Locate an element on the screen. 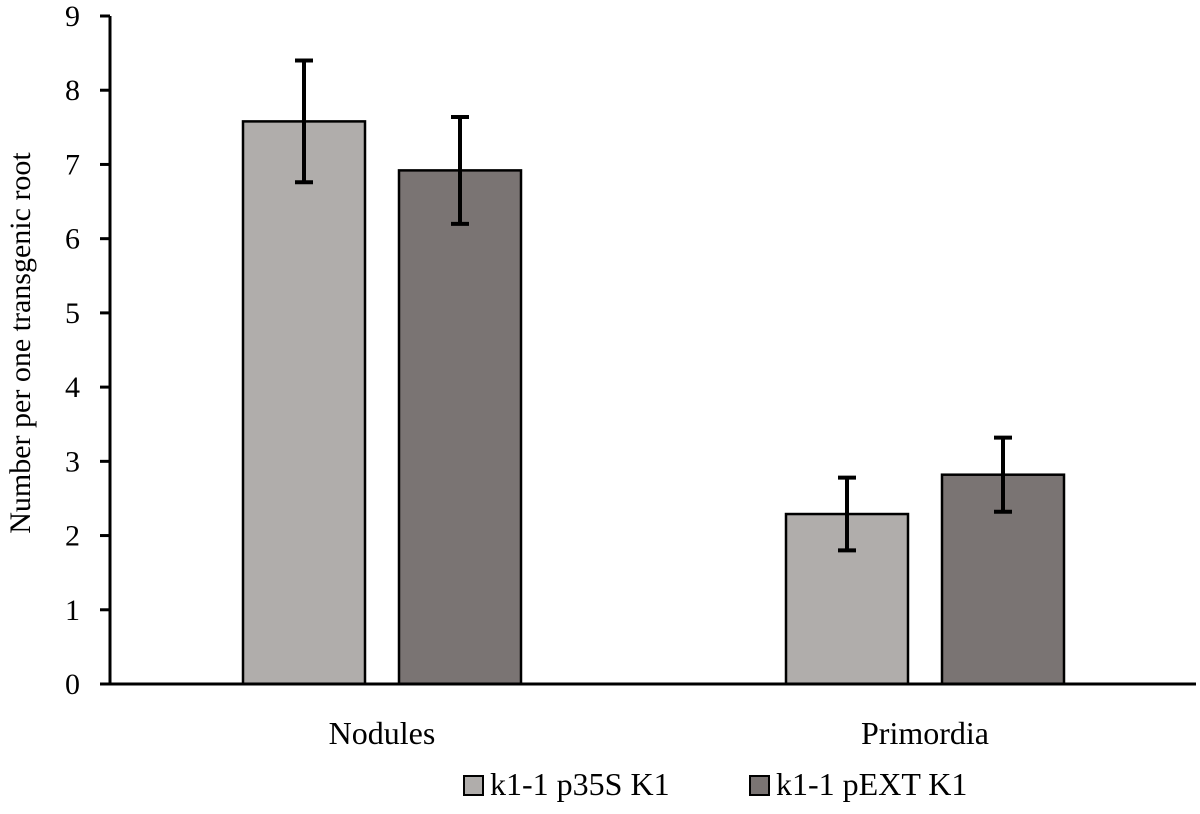 The height and width of the screenshot is (814, 1200). y-tick-label-4: 4 is located at coordinates (72, 387).